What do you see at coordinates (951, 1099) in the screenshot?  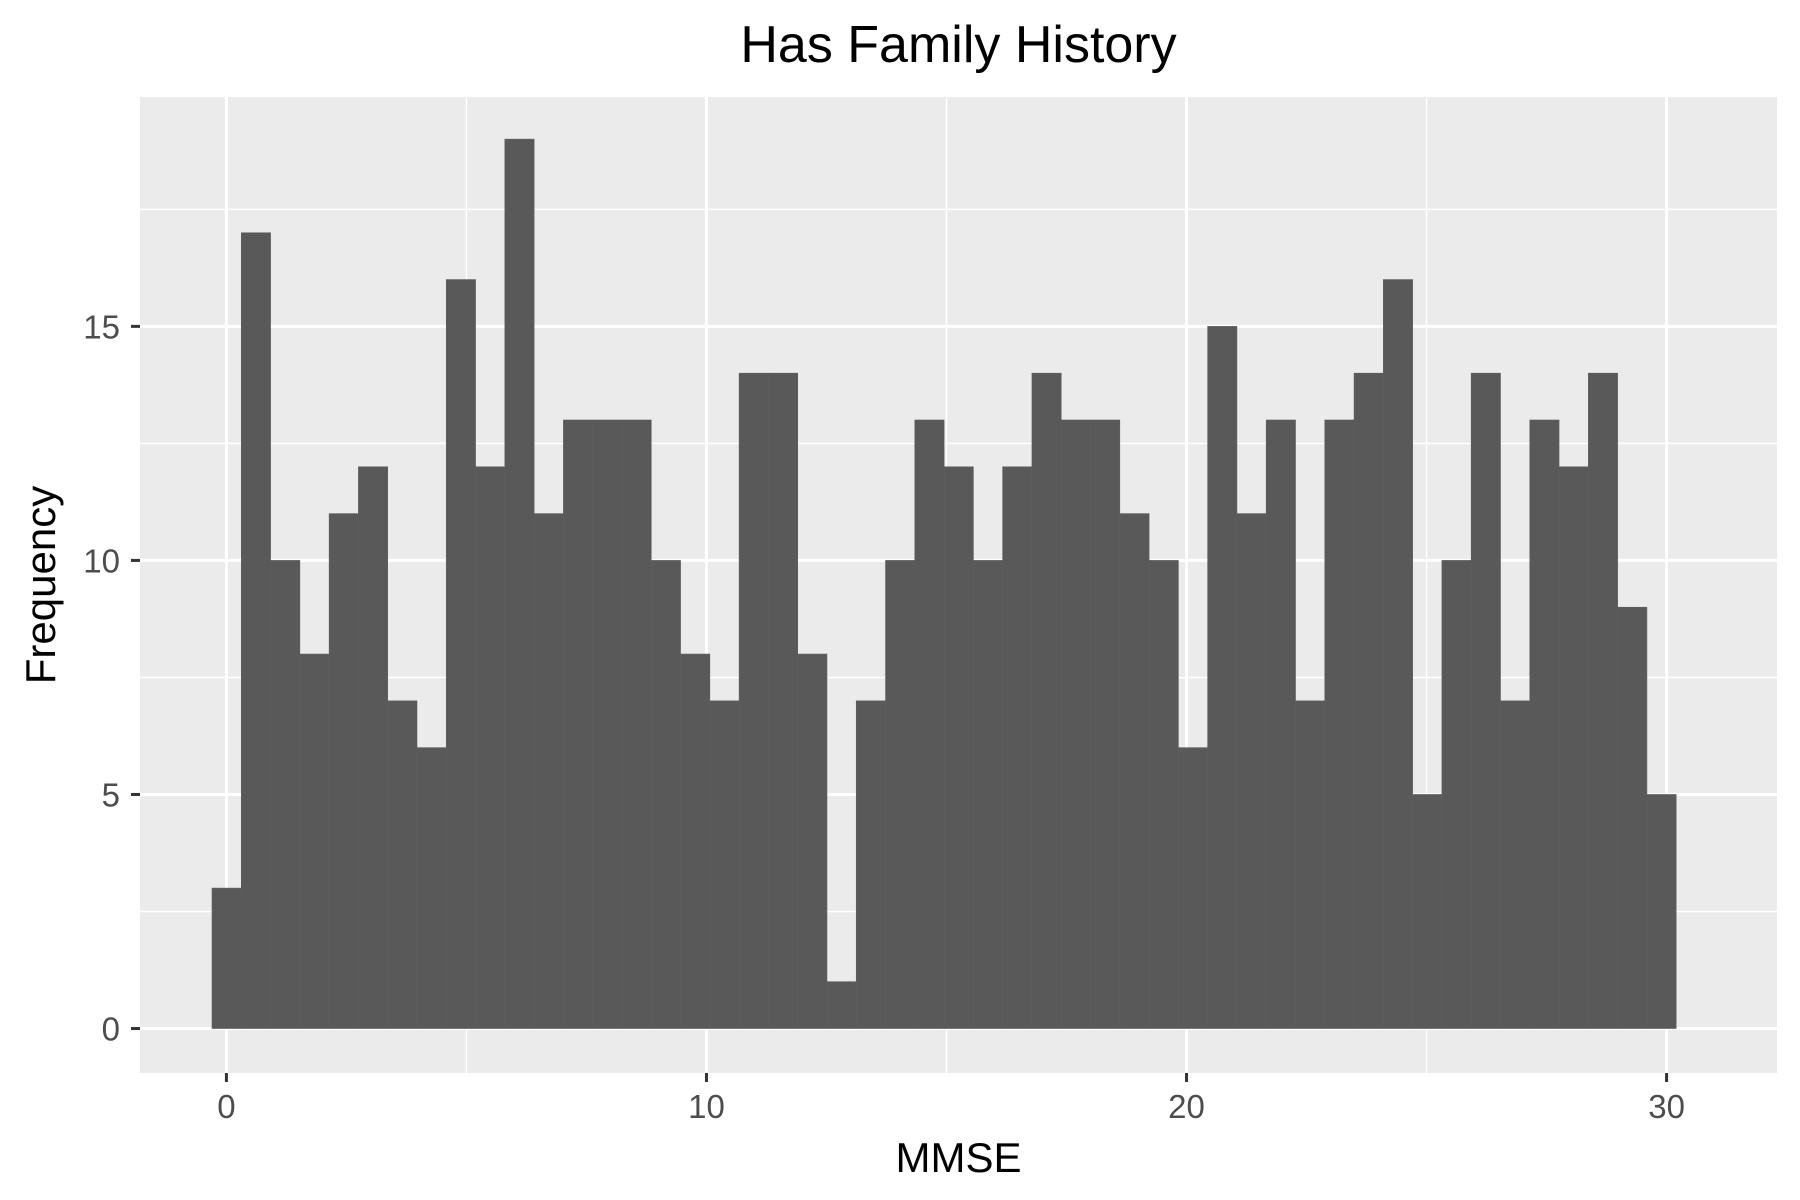 I see `x-axis: 0 10 20 30` at bounding box center [951, 1099].